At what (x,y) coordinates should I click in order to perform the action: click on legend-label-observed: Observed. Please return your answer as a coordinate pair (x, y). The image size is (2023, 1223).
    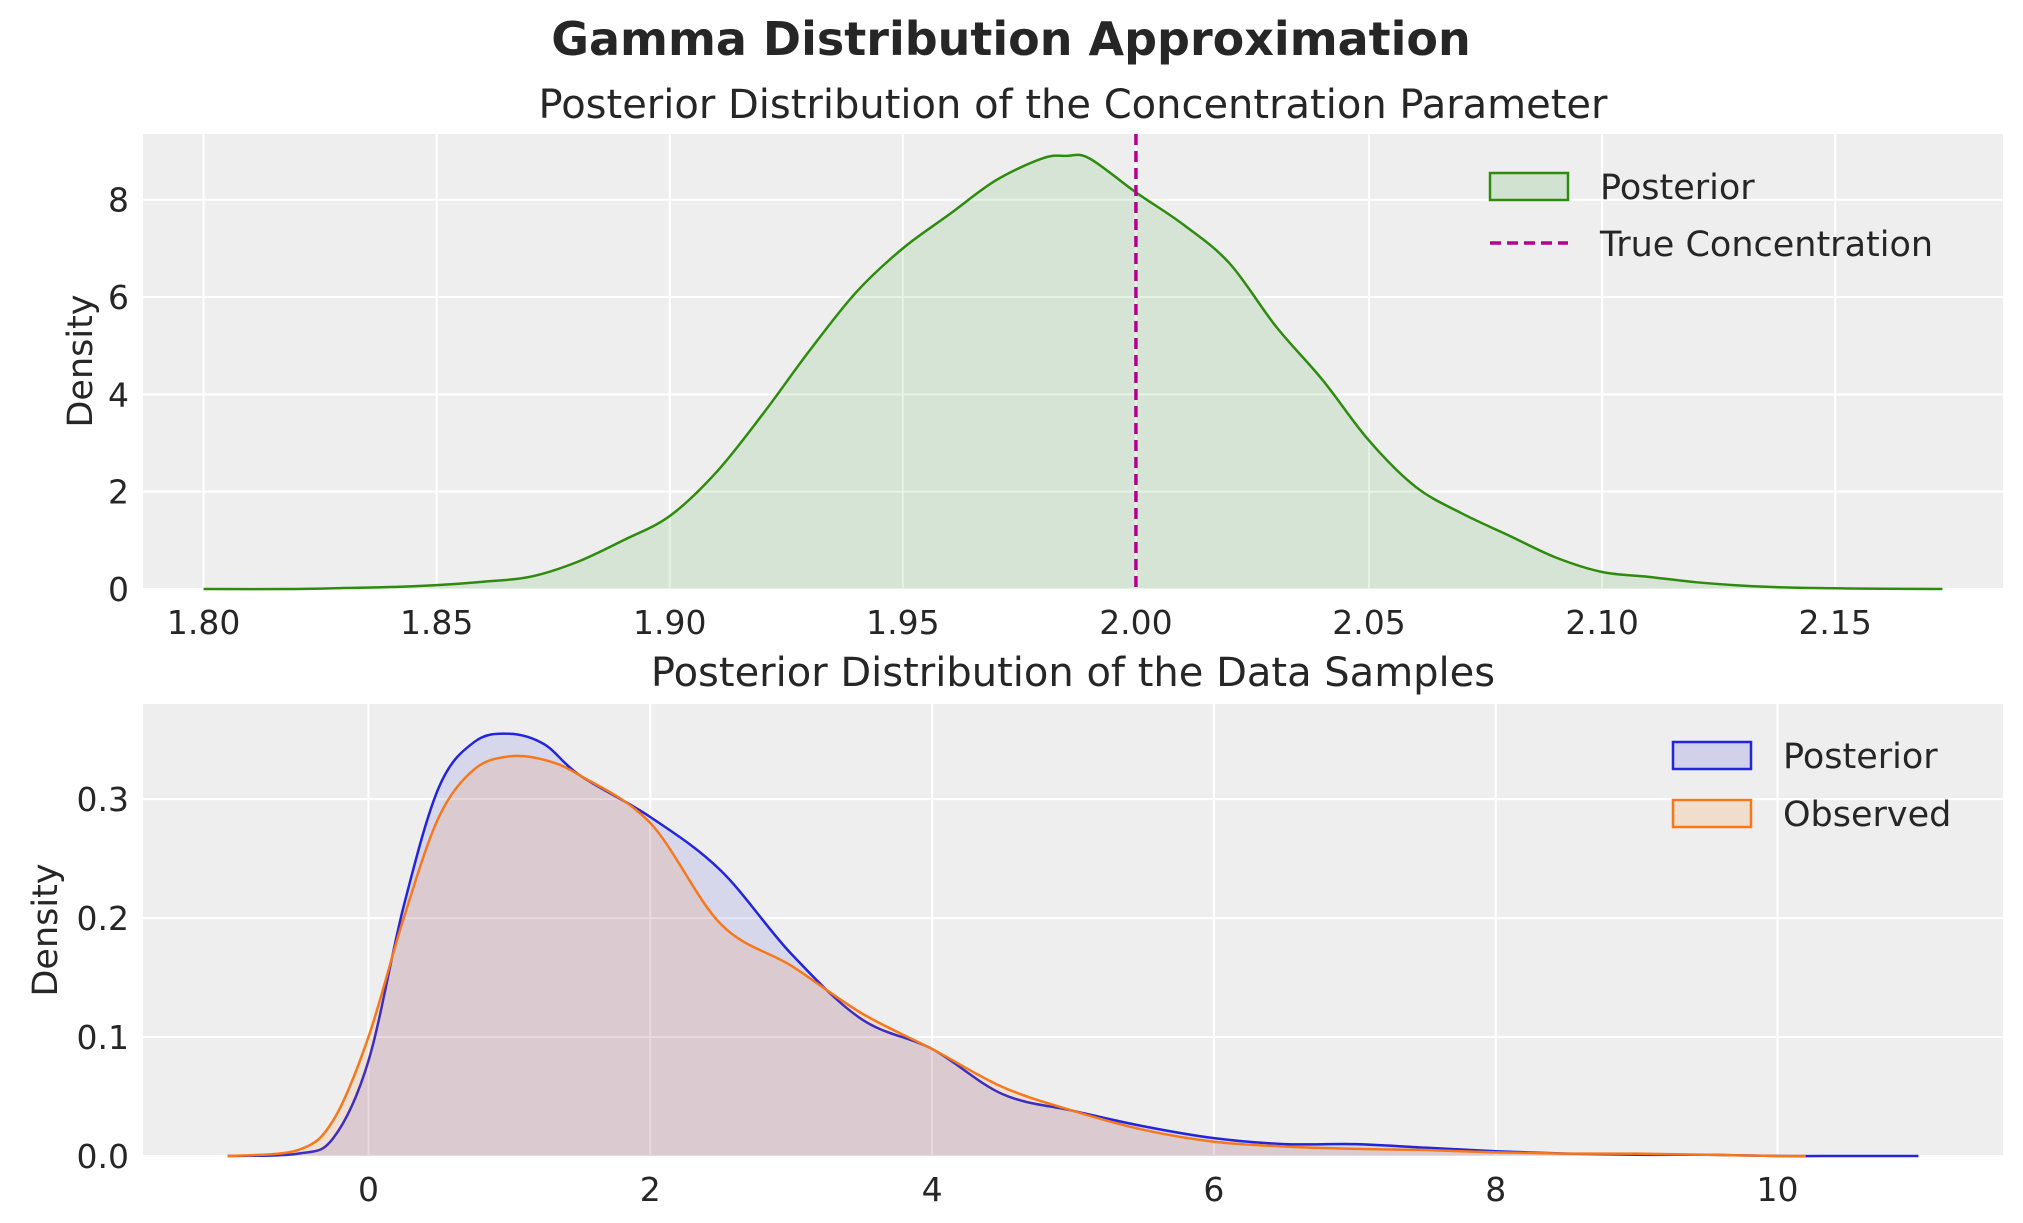
    Looking at the image, I should click on (1867, 815).